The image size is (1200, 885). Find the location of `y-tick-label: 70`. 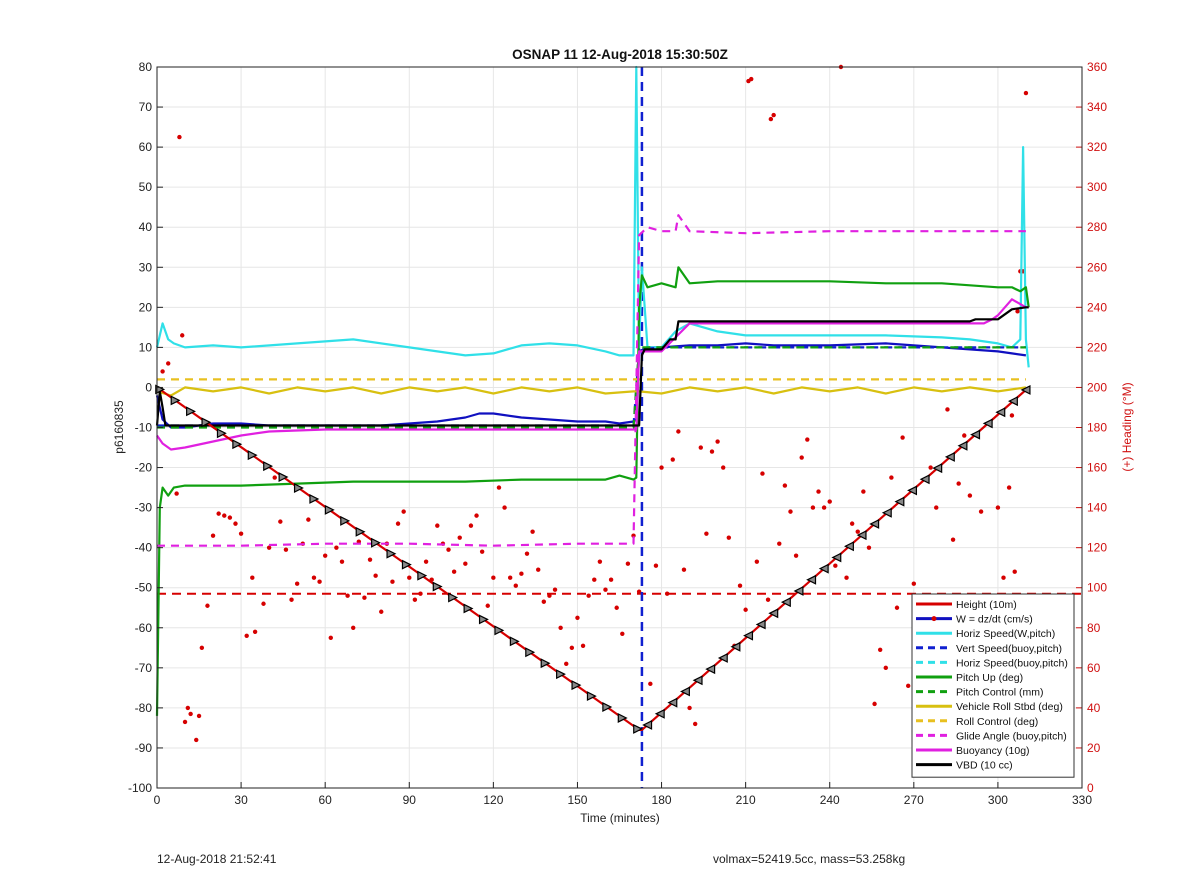

y-tick-label: 70 is located at coordinates (146, 107).